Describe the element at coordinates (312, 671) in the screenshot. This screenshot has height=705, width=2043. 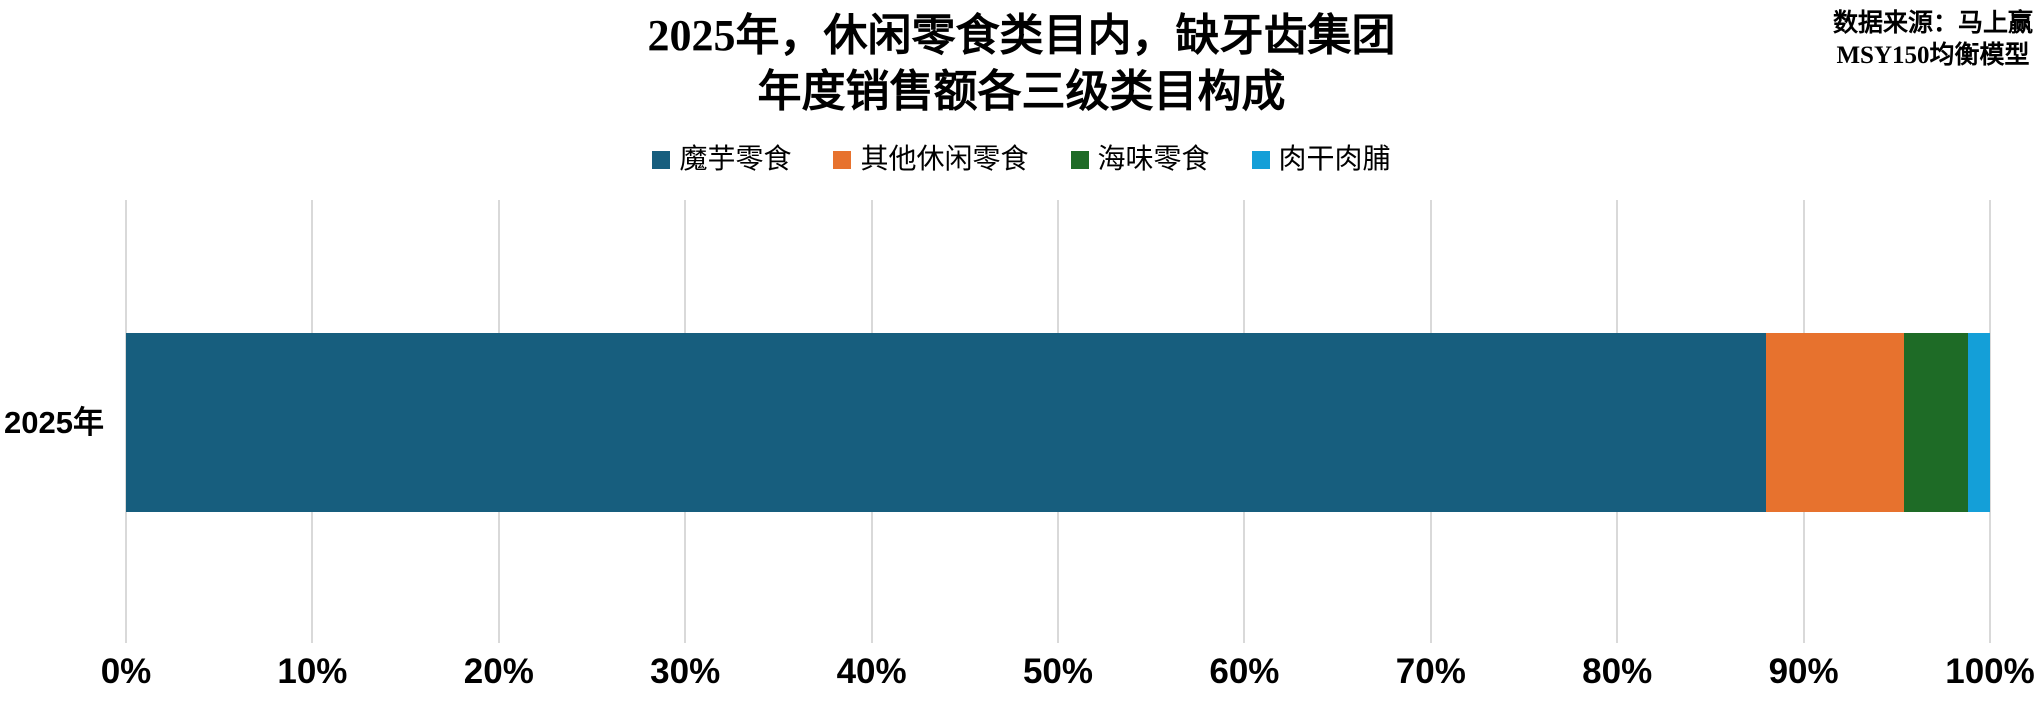
I see `x-tick-label-10%: 10%` at that location.